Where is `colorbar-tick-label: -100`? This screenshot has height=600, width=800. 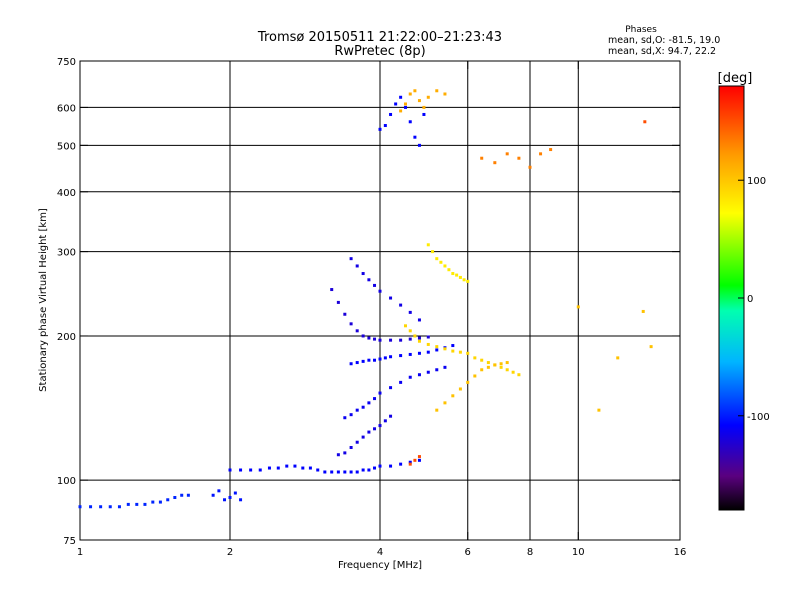
colorbar-tick-label: -100 is located at coordinates (758, 417).